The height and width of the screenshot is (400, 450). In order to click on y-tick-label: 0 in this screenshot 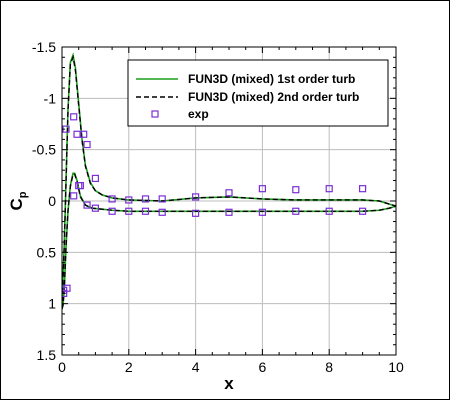, I will do `click(52, 201)`.